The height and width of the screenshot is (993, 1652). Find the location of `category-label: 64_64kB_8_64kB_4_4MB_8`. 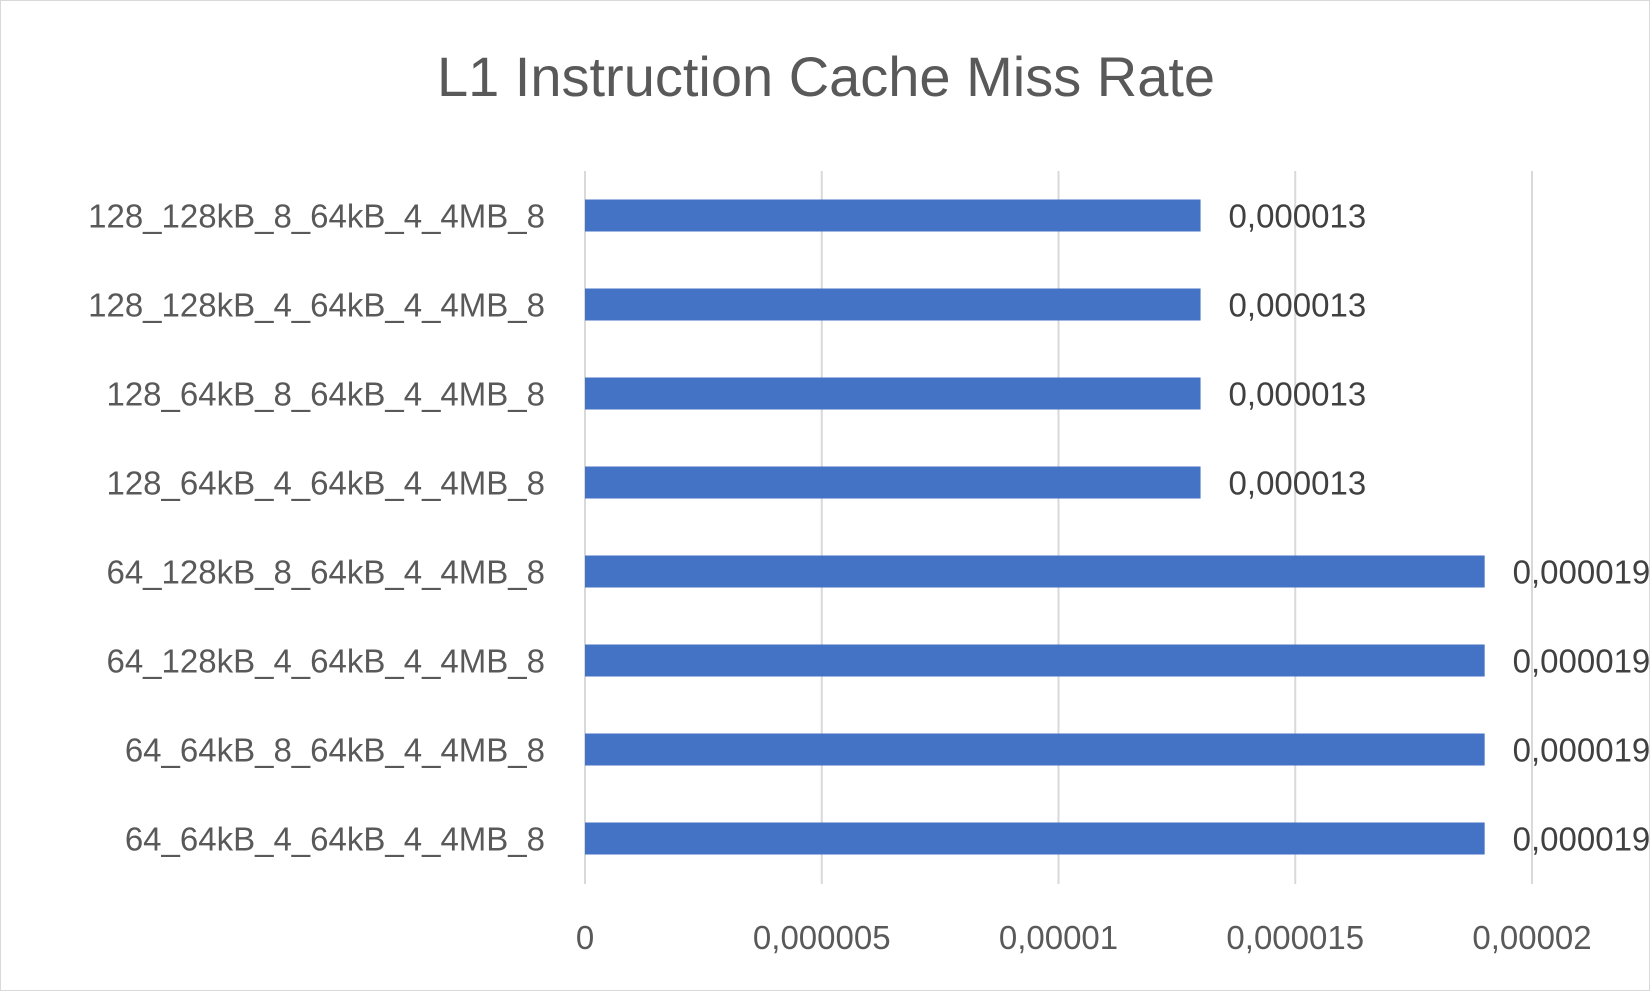

category-label: 64_64kB_8_64kB_4_4MB_8 is located at coordinates (335, 750).